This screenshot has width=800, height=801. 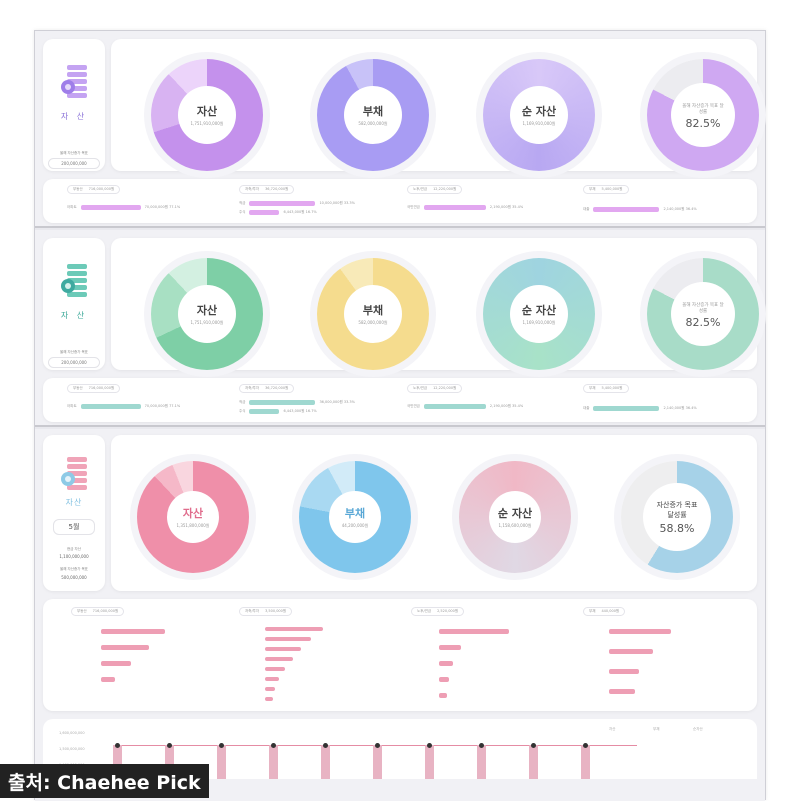 I want to click on pill-value: 440,000원, so click(x=610, y=611).